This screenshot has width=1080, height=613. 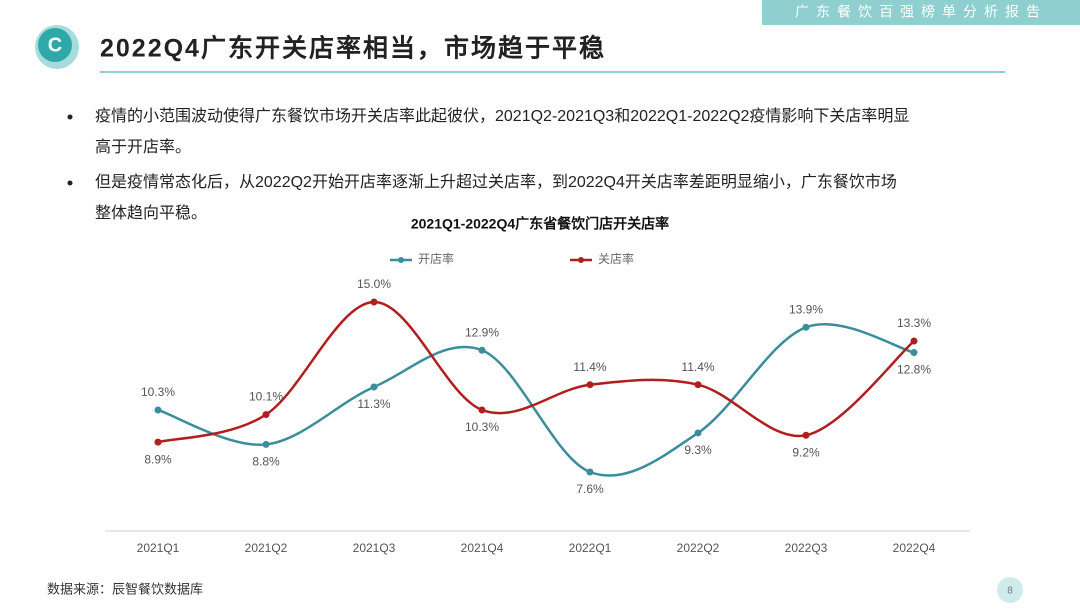 I want to click on legend-label: 开店率, so click(x=436, y=258).